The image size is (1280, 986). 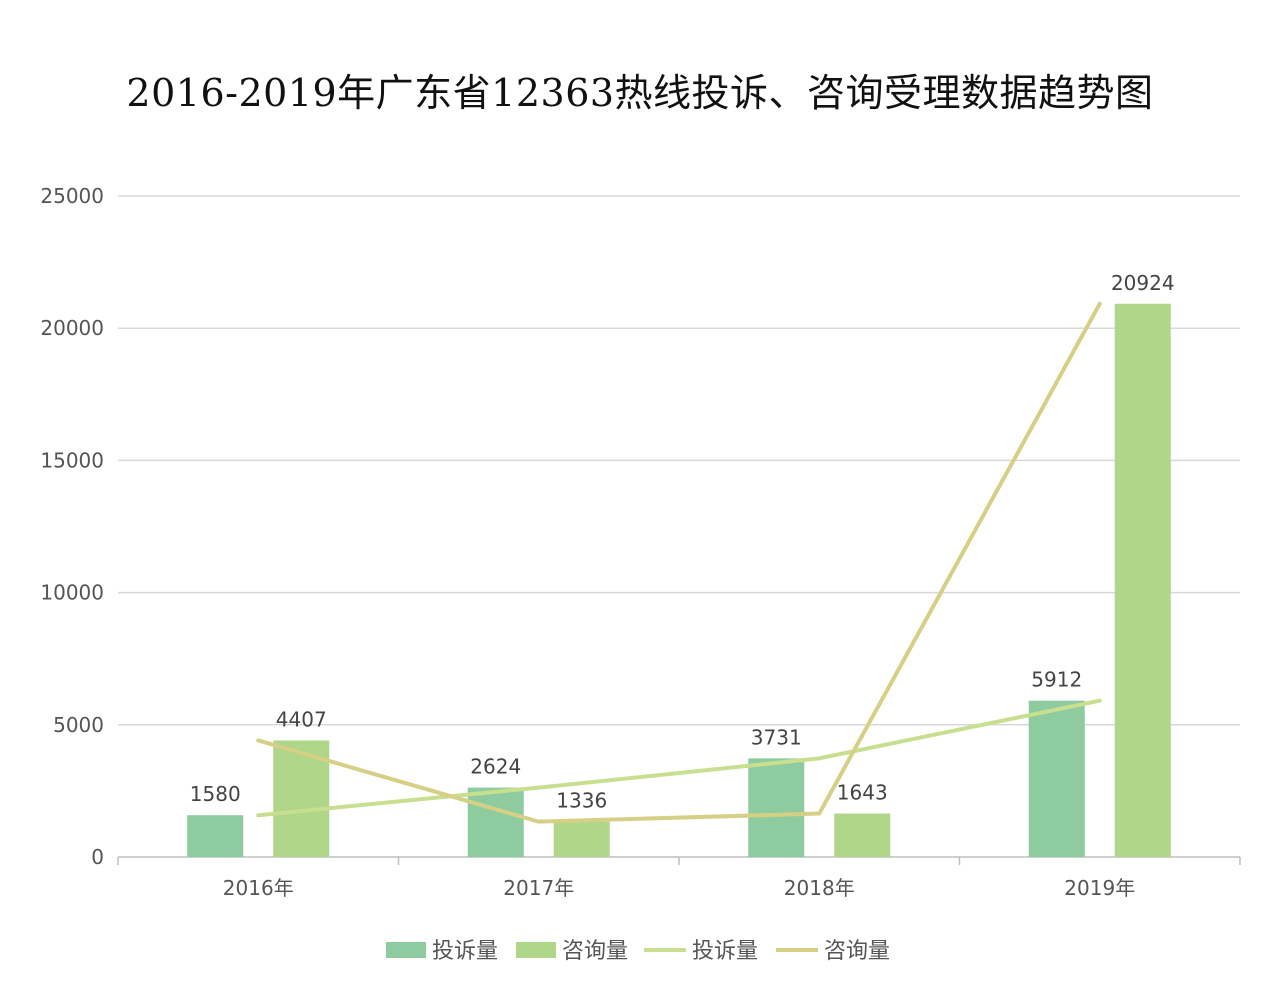 I want to click on chart-title: 2016-2019年广东省12363热线投诉、咨询受理数据趋势图, so click(x=640, y=93).